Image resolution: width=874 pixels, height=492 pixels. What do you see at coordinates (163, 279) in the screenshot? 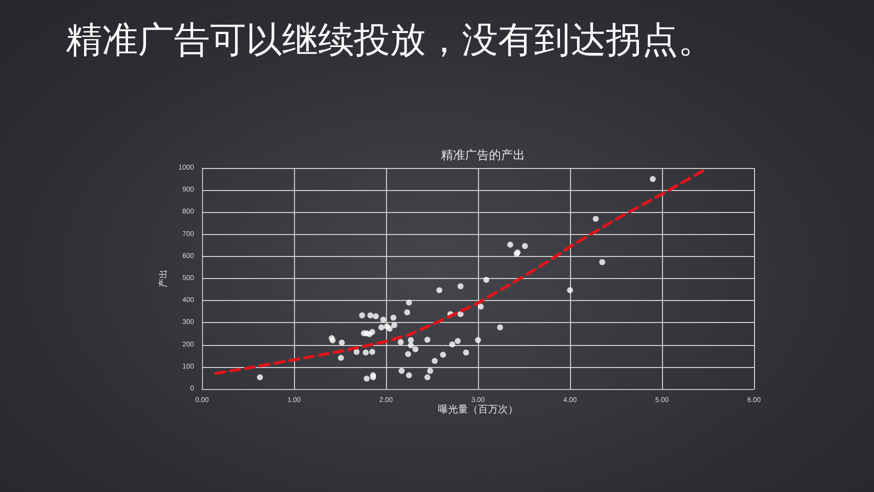
I see `y-axis-title: 产出` at bounding box center [163, 279].